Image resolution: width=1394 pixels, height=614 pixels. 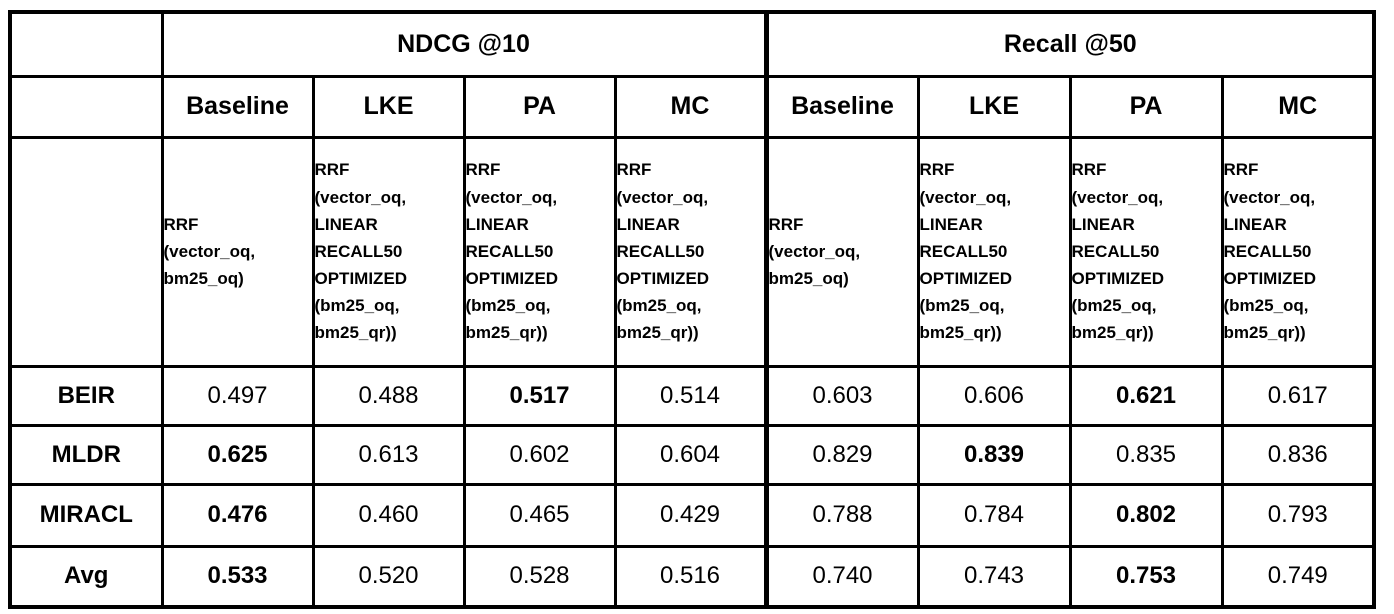 What do you see at coordinates (388, 106) in the screenshot?
I see `col-header-ndcg-lke: LKE` at bounding box center [388, 106].